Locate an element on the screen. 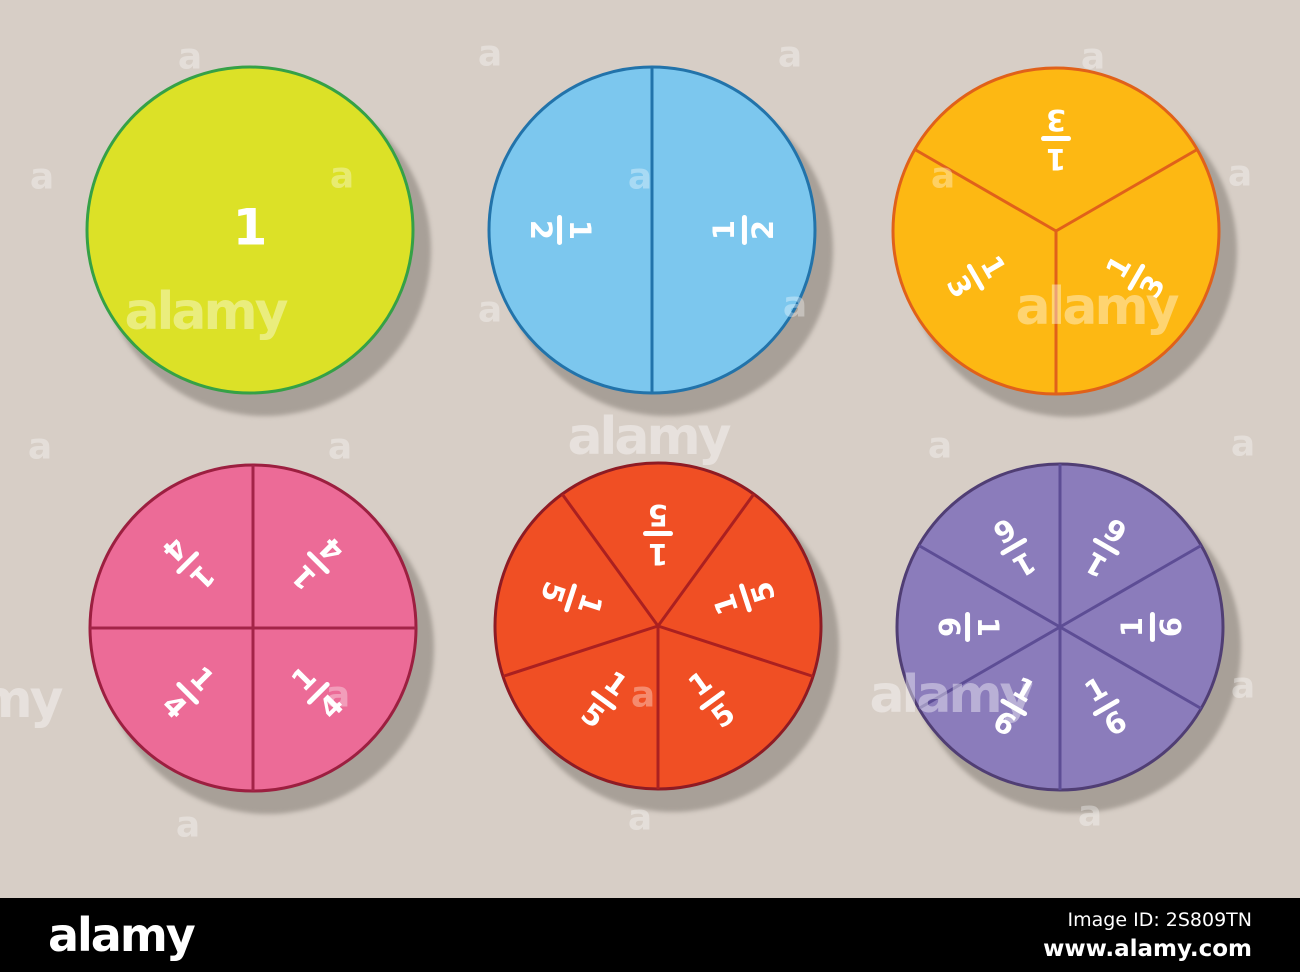  image-id-text: Image ID: 2S809TN is located at coordinates (1159, 919).